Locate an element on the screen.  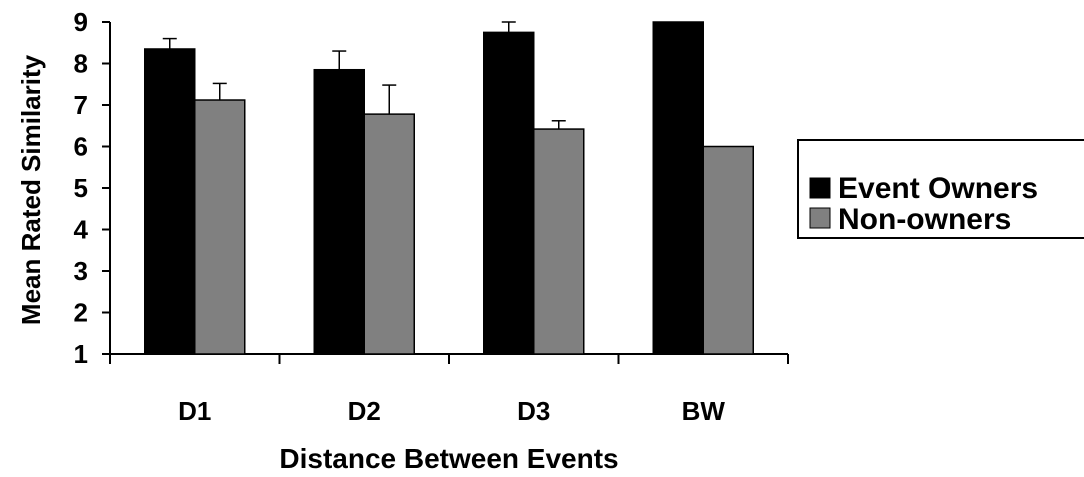
y-tick-label: 3 is located at coordinates (81, 271).